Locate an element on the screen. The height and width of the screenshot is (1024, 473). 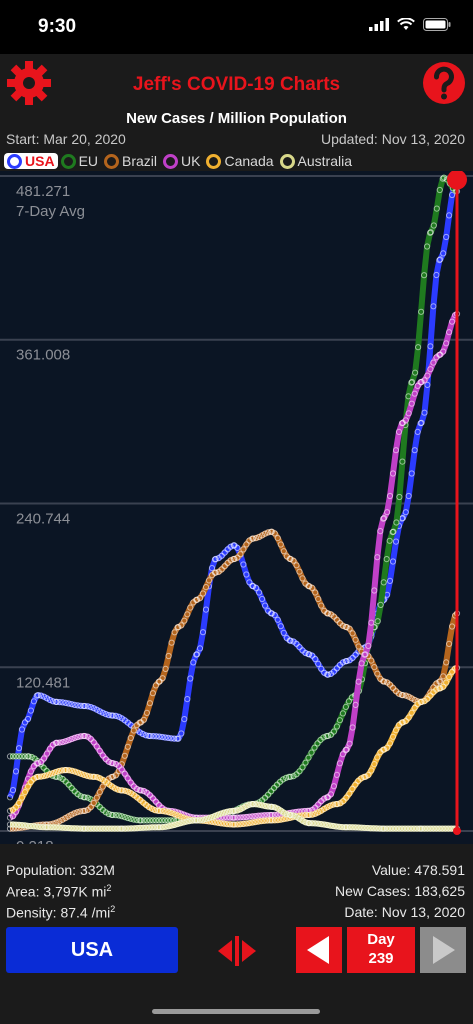
wifi-icon is located at coordinates (406, 24).